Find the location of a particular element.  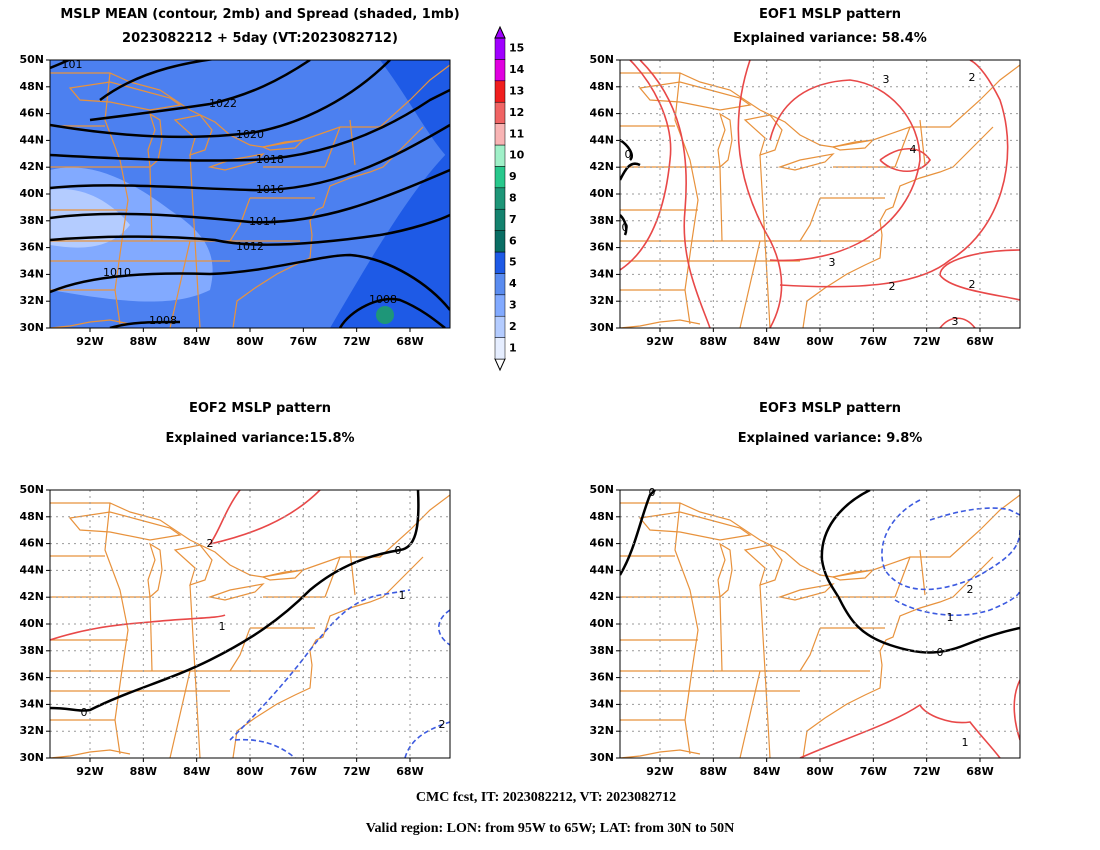

contour-label: 1010 is located at coordinates (117, 272).